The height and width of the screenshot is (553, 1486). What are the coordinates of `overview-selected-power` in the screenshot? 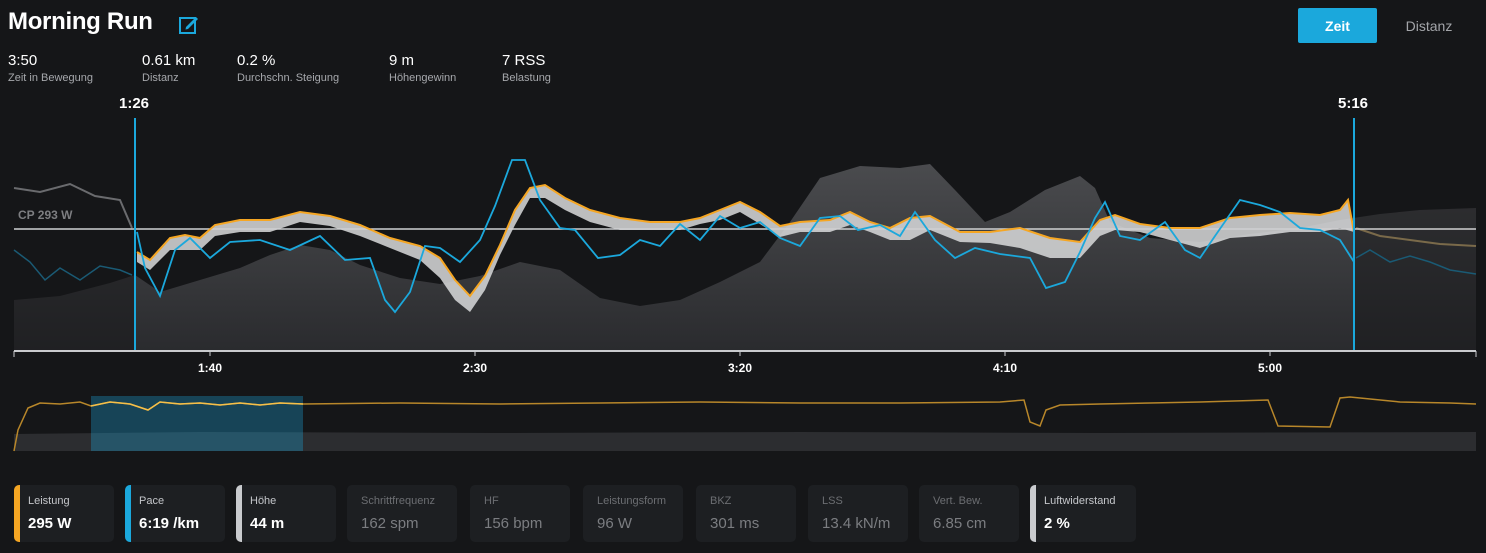 It's located at (197, 406).